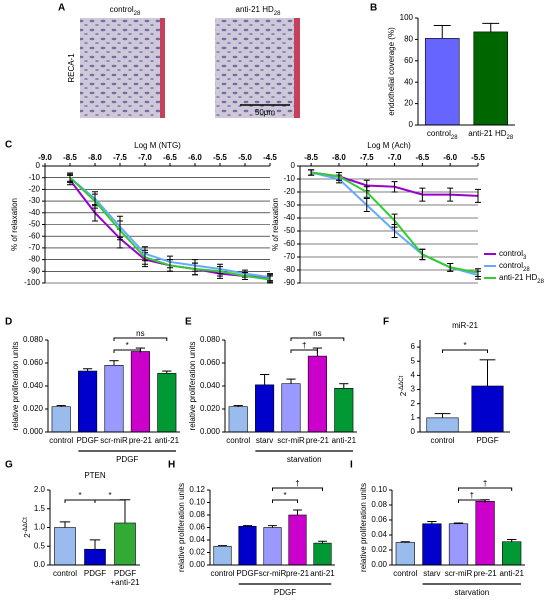 Image resolution: width=555 pixels, height=600 pixels. I want to click on y-tick-label: -40, so click(289, 217).